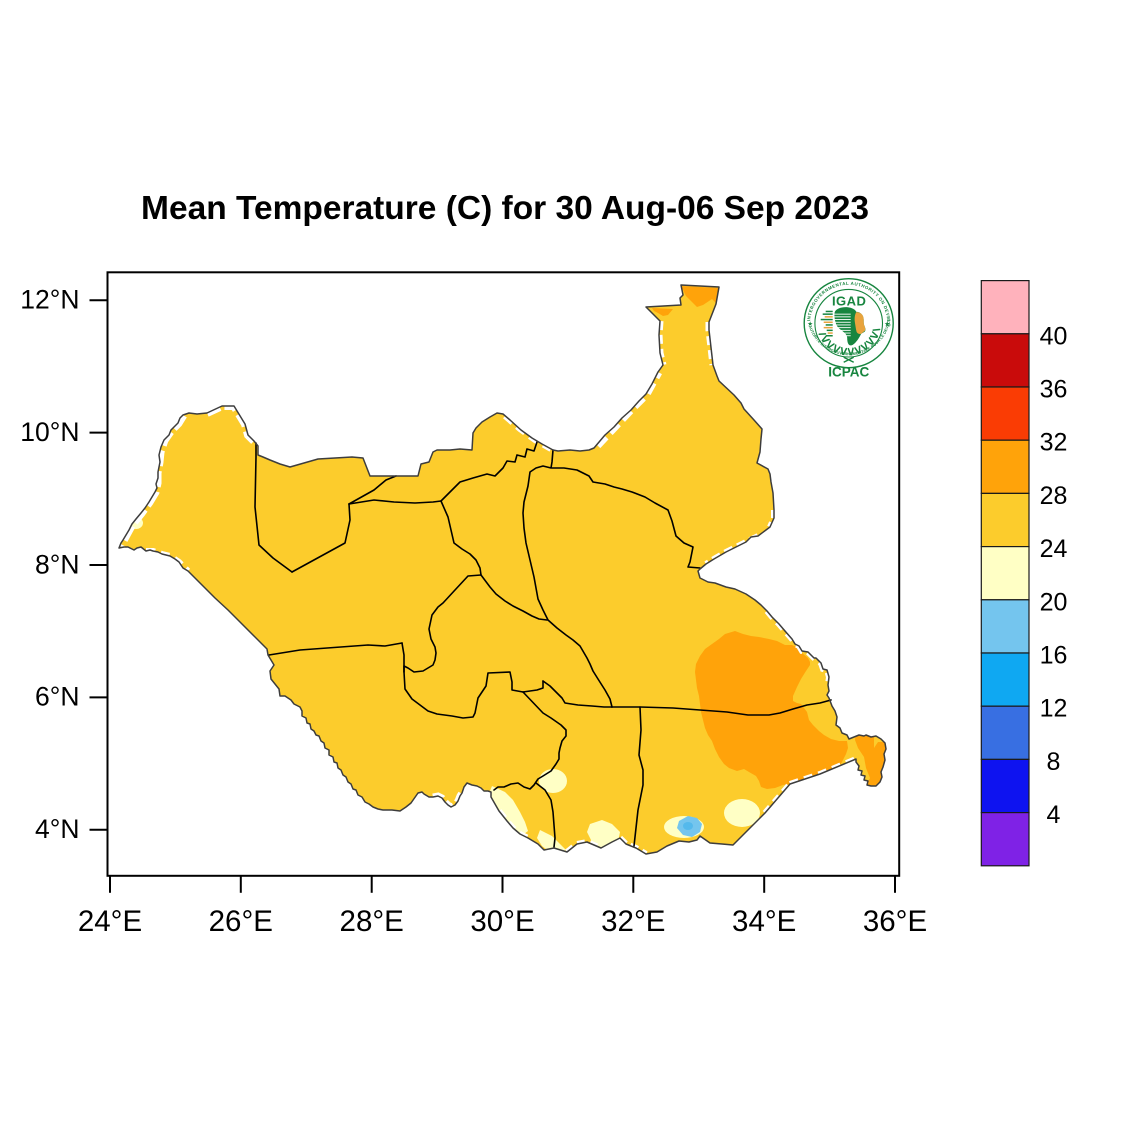 The height and width of the screenshot is (1125, 1125). I want to click on svg-text: 12°N, so click(49, 300).